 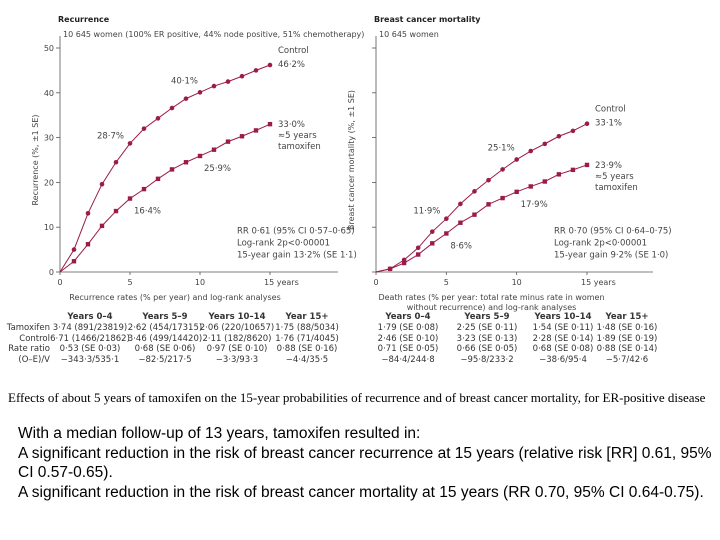 I want to click on table-cell: 3·74 (891/23819), so click(x=90, y=328).